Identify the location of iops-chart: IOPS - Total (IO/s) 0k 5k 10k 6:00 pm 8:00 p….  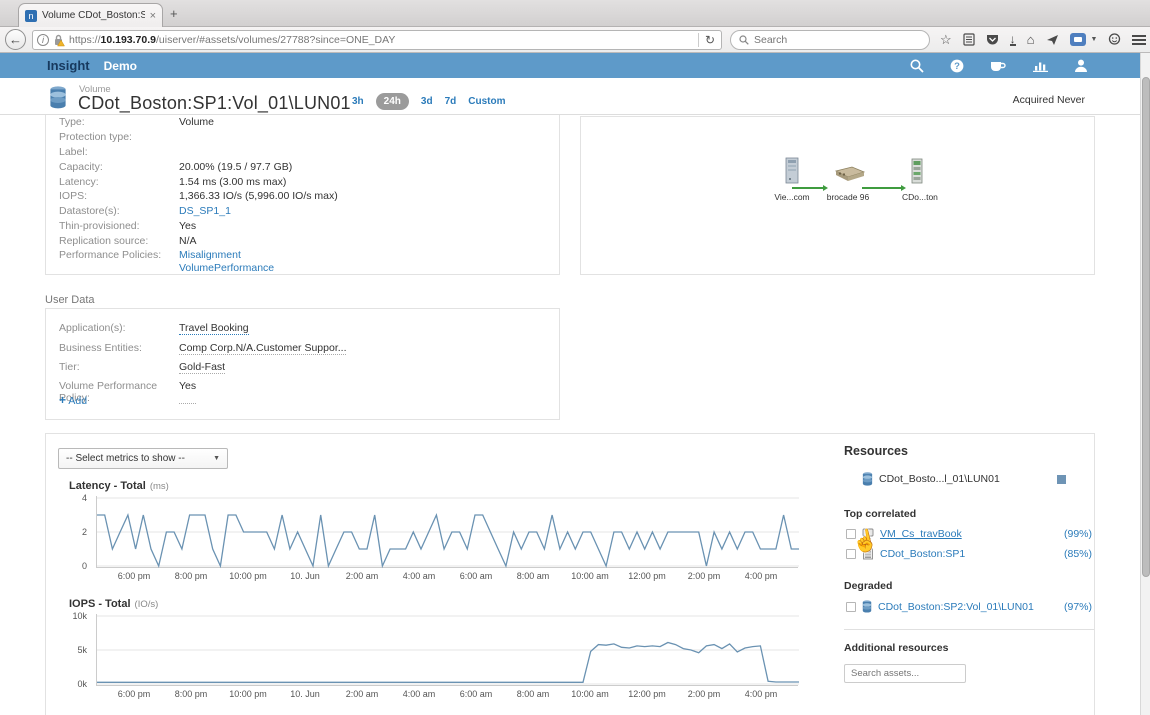
(441, 649).